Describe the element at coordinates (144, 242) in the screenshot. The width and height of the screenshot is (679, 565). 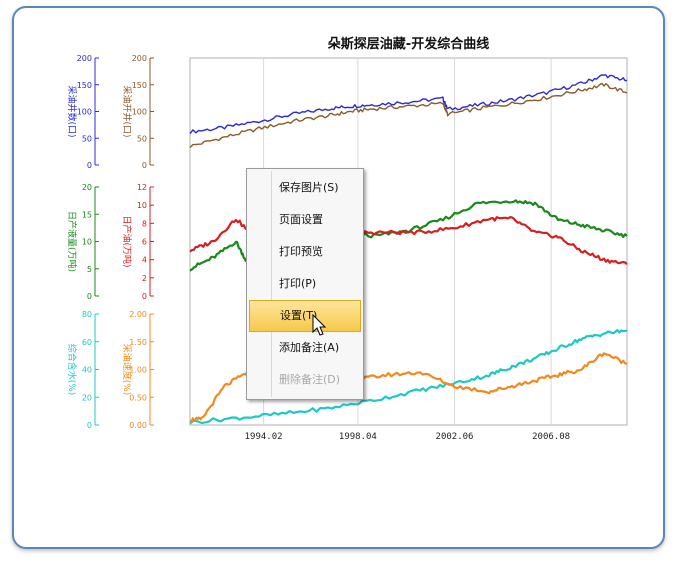
I see `y-tick-label: 6` at that location.